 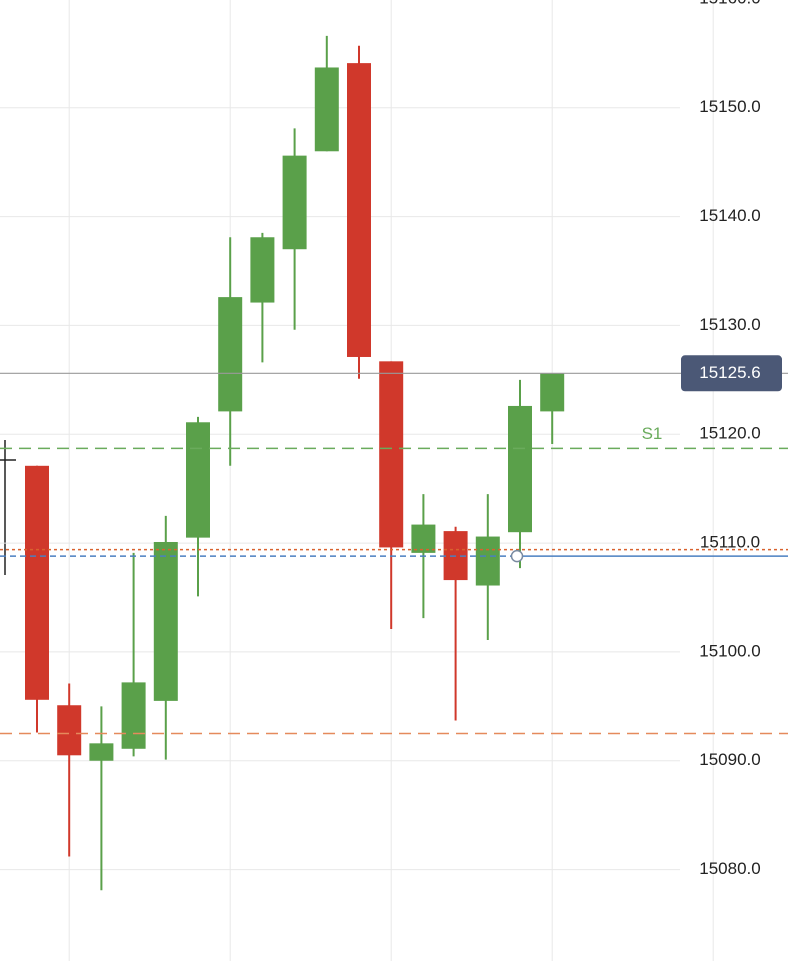 I want to click on price-label: 15125.6, so click(x=729, y=372).